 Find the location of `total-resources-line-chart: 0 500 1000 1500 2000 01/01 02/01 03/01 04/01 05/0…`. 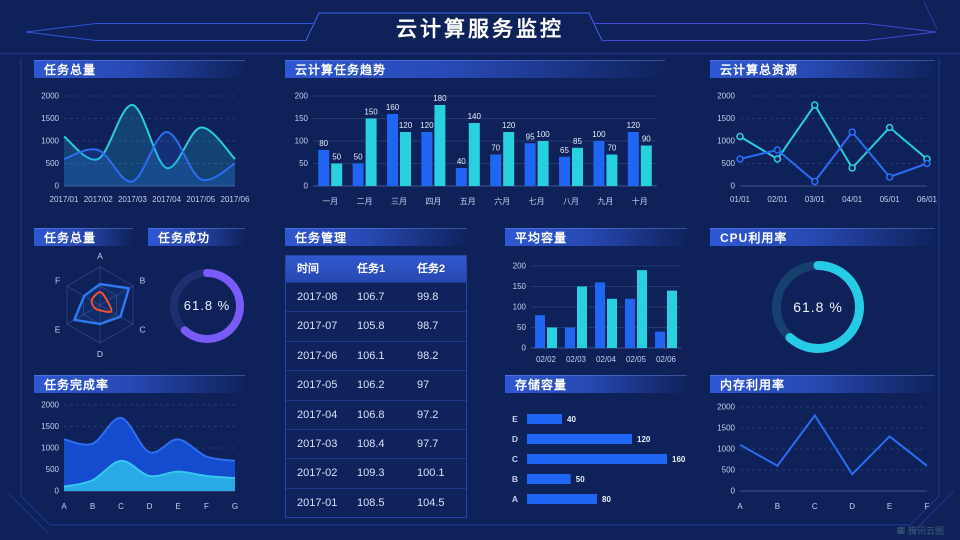

total-resources-line-chart: 0 500 1000 1500 2000 01/01 02/01 03/01 04/01 05/0… is located at coordinates (827, 148).